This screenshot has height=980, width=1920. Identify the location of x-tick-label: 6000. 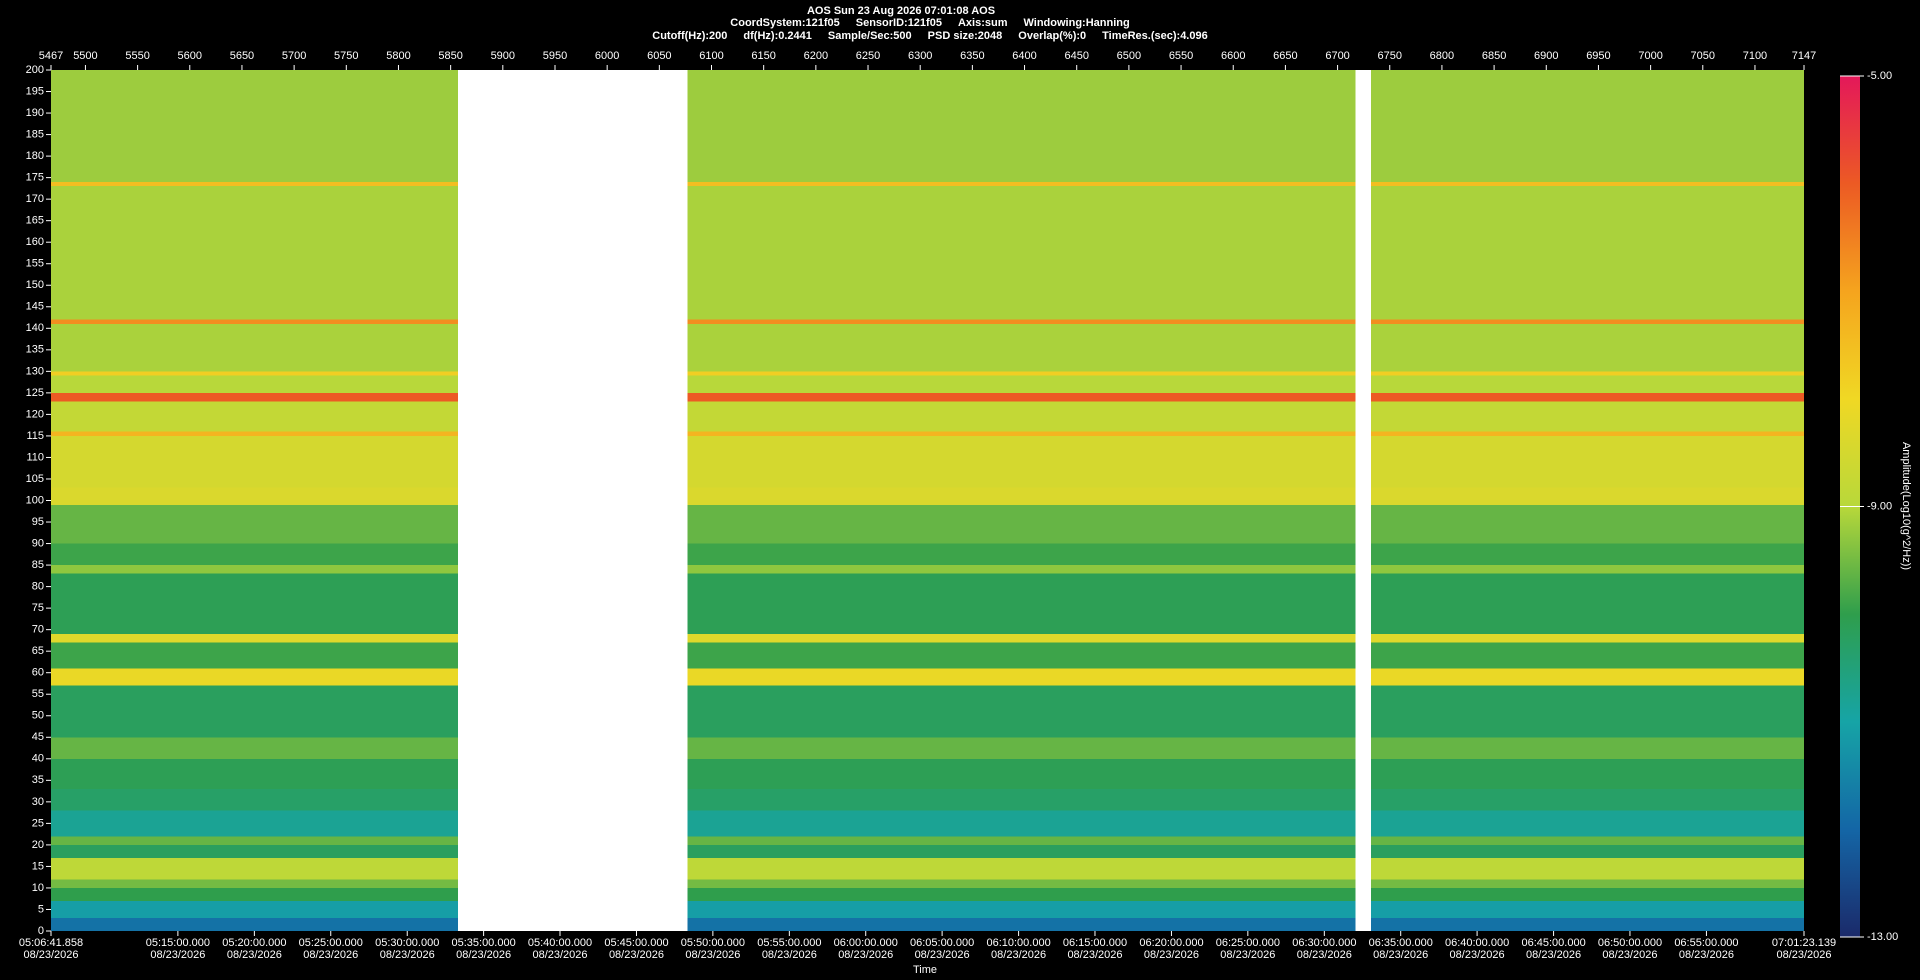
(607, 56).